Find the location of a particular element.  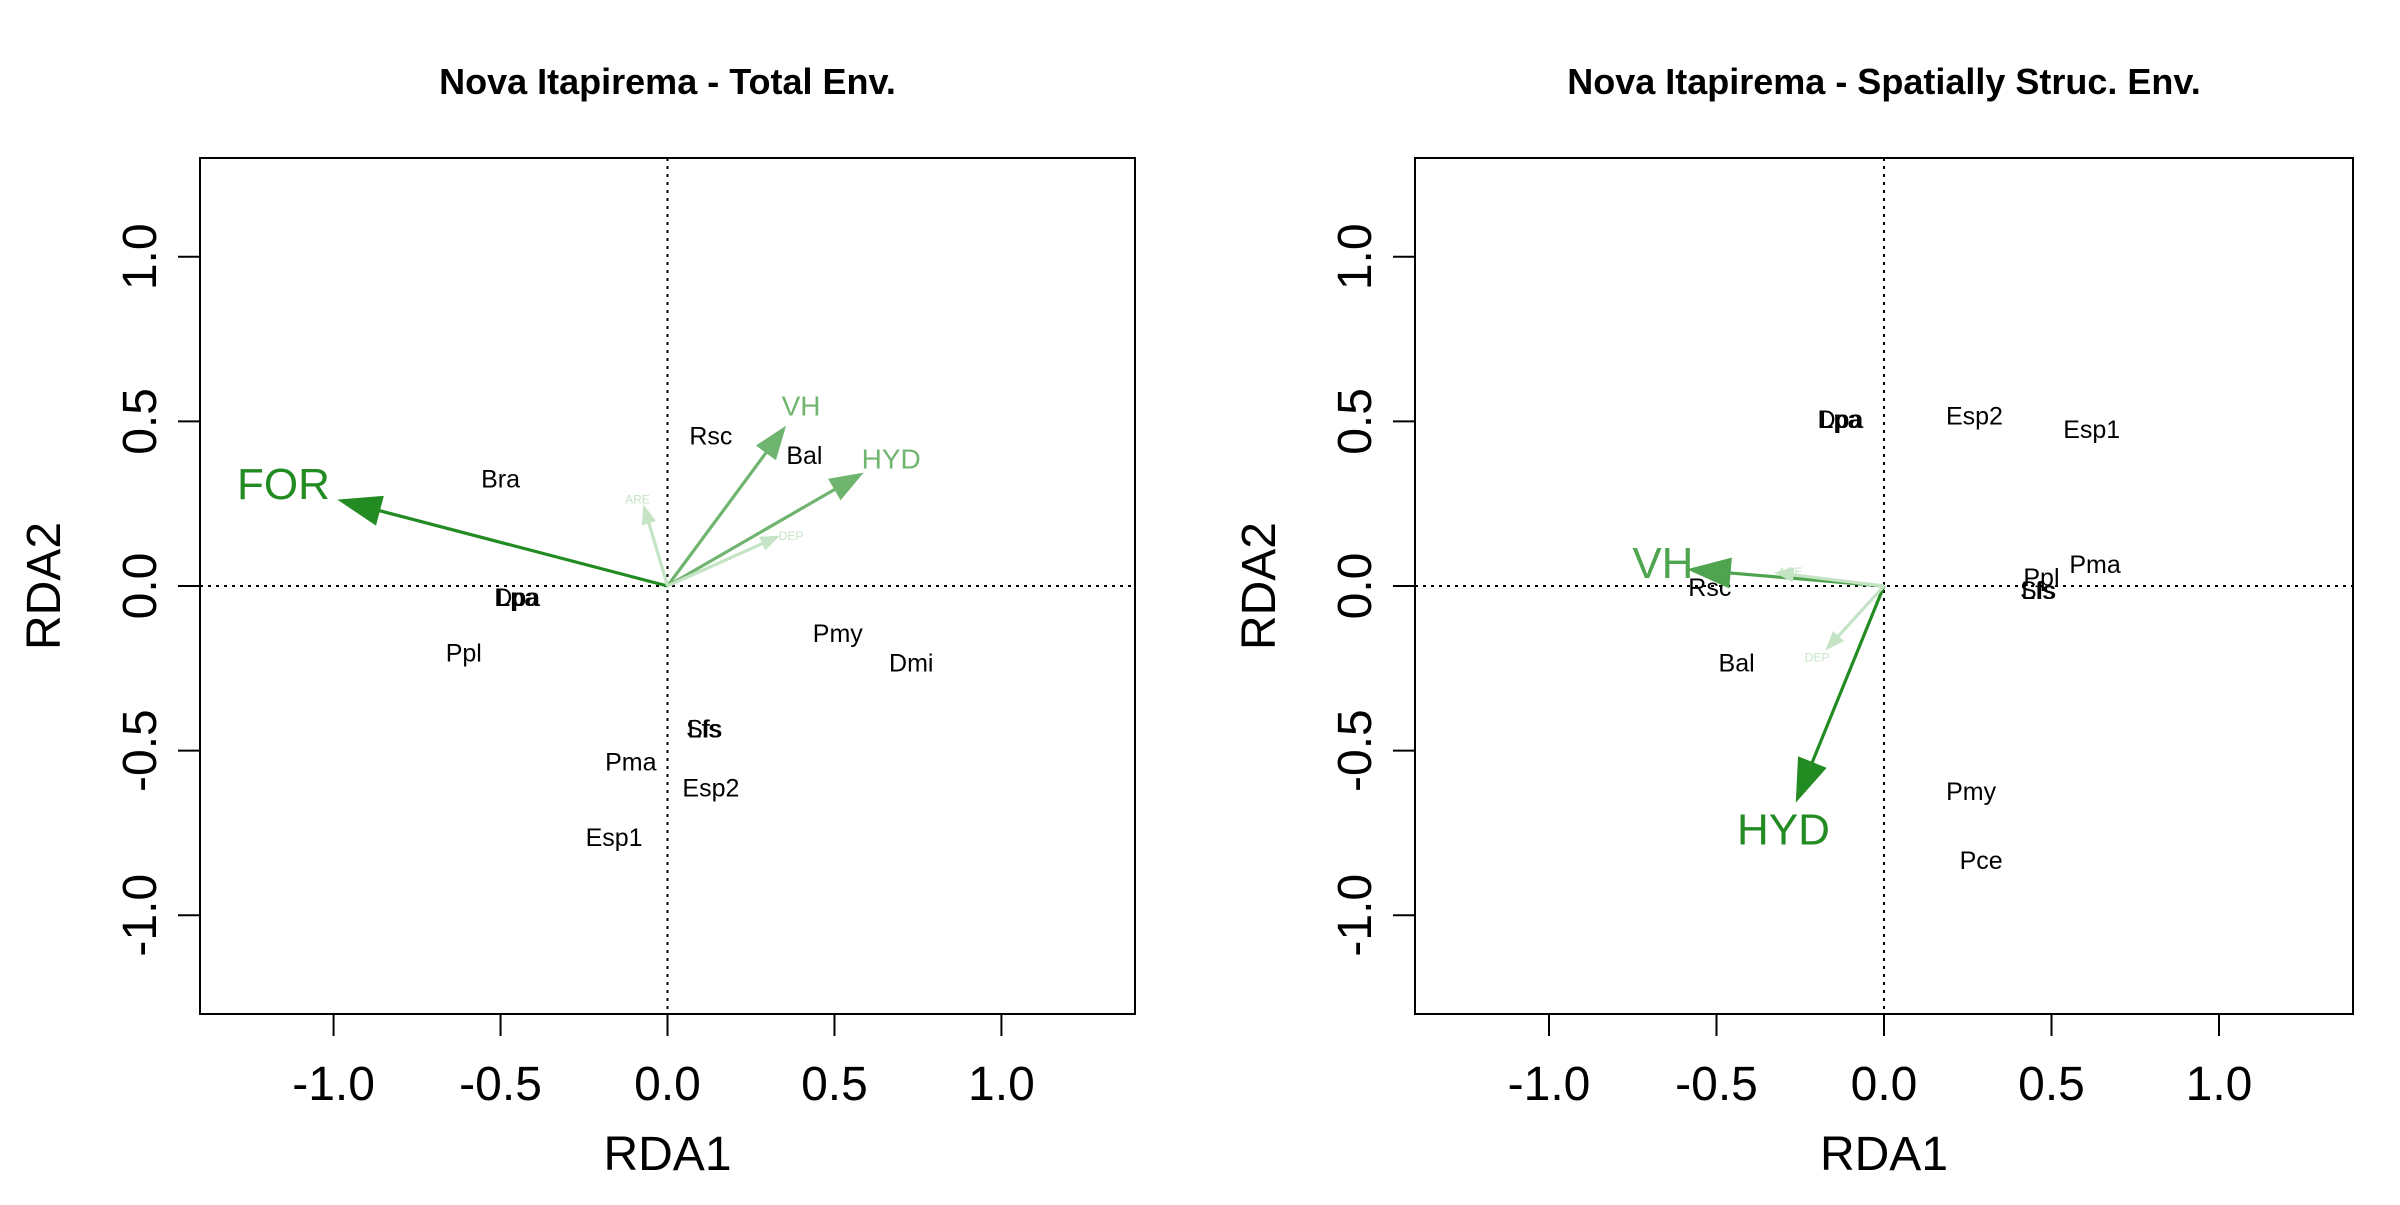

chart-title: Nova Itapirema - Spatially Struc. Env. is located at coordinates (1884, 81).